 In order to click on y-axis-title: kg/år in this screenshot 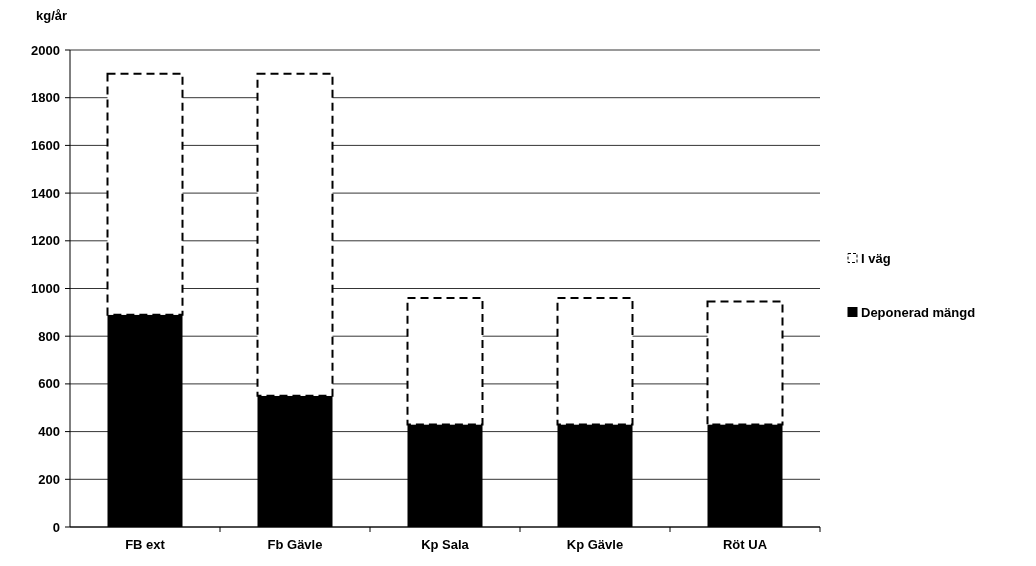, I will do `click(52, 15)`.